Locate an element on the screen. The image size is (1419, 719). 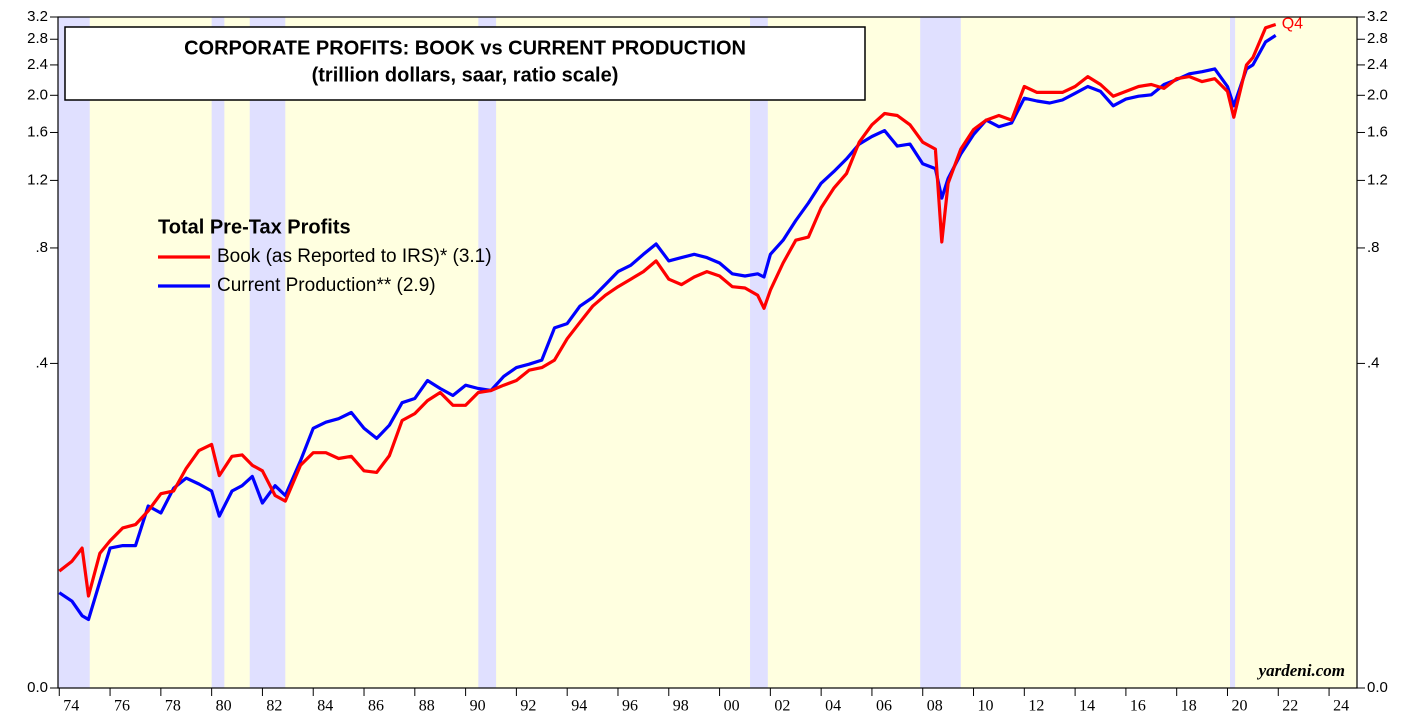
legend-label: Book (as Reported to IRS)* (3.1) is located at coordinates (354, 256).